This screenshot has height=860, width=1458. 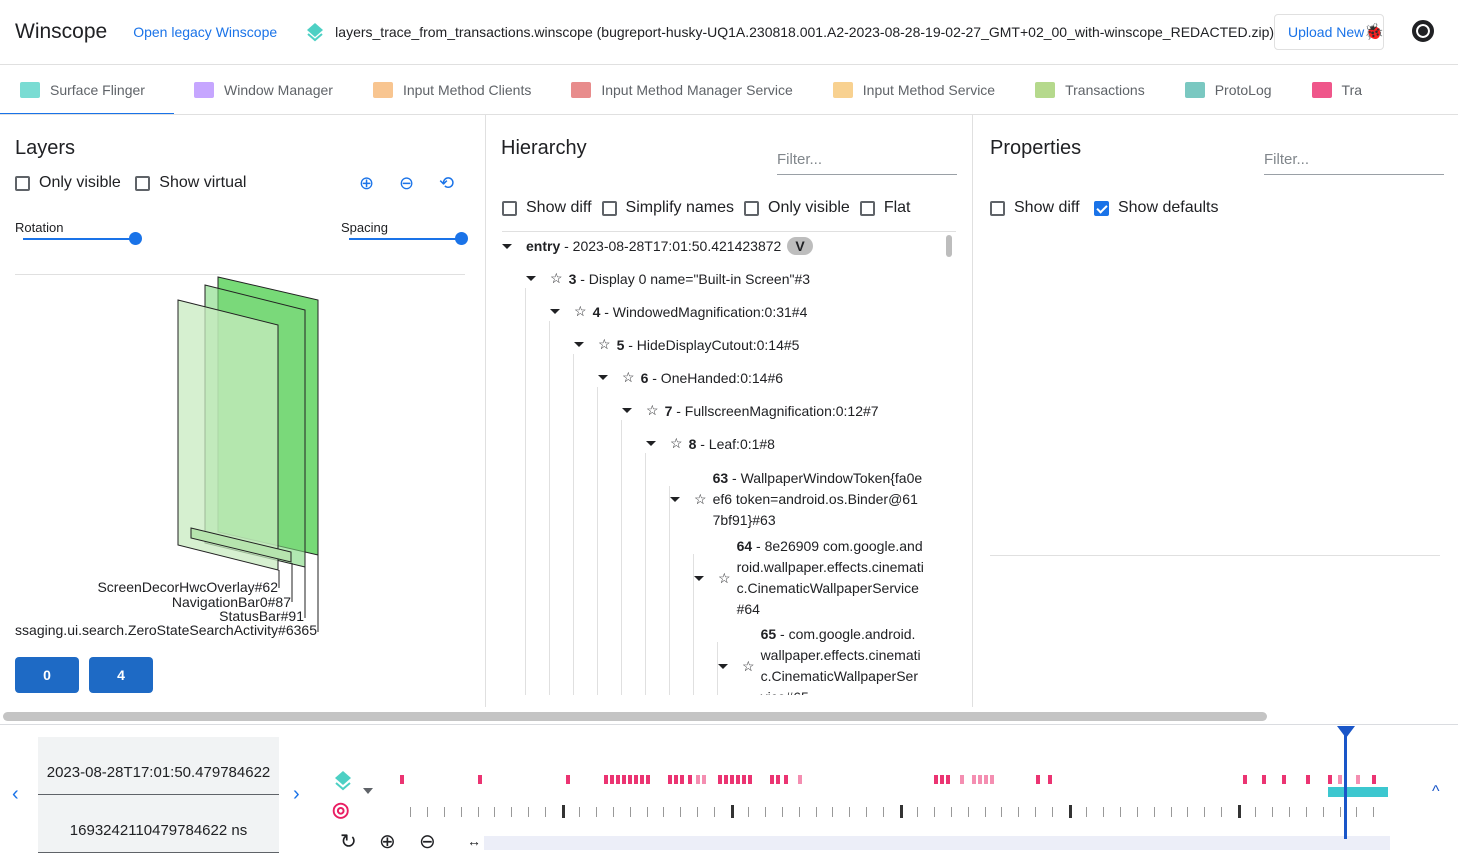 What do you see at coordinates (341, 810) in the screenshot?
I see `transactions-trace-icon: ◎` at bounding box center [341, 810].